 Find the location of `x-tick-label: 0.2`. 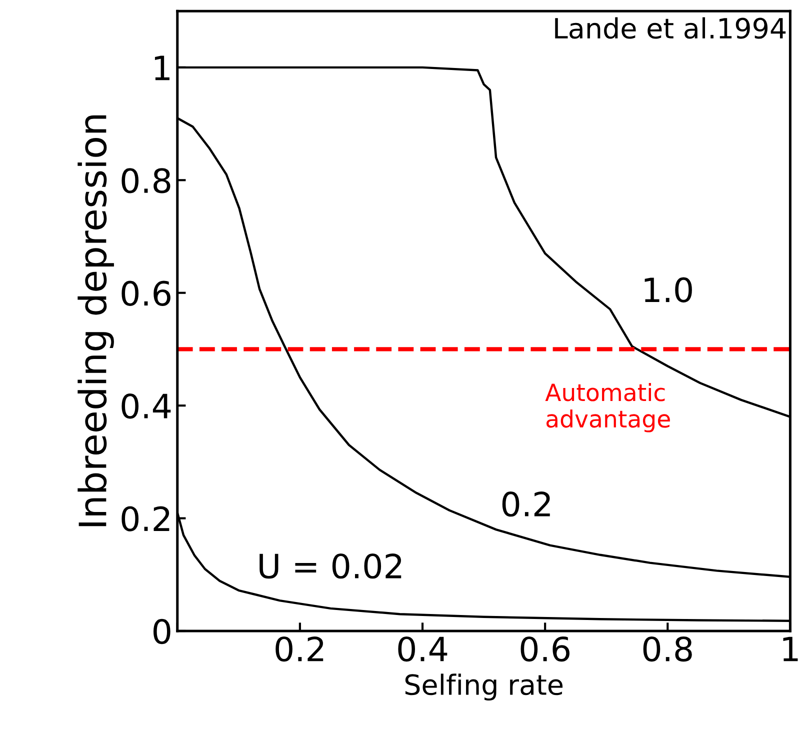

x-tick-label: 0.2 is located at coordinates (300, 649).